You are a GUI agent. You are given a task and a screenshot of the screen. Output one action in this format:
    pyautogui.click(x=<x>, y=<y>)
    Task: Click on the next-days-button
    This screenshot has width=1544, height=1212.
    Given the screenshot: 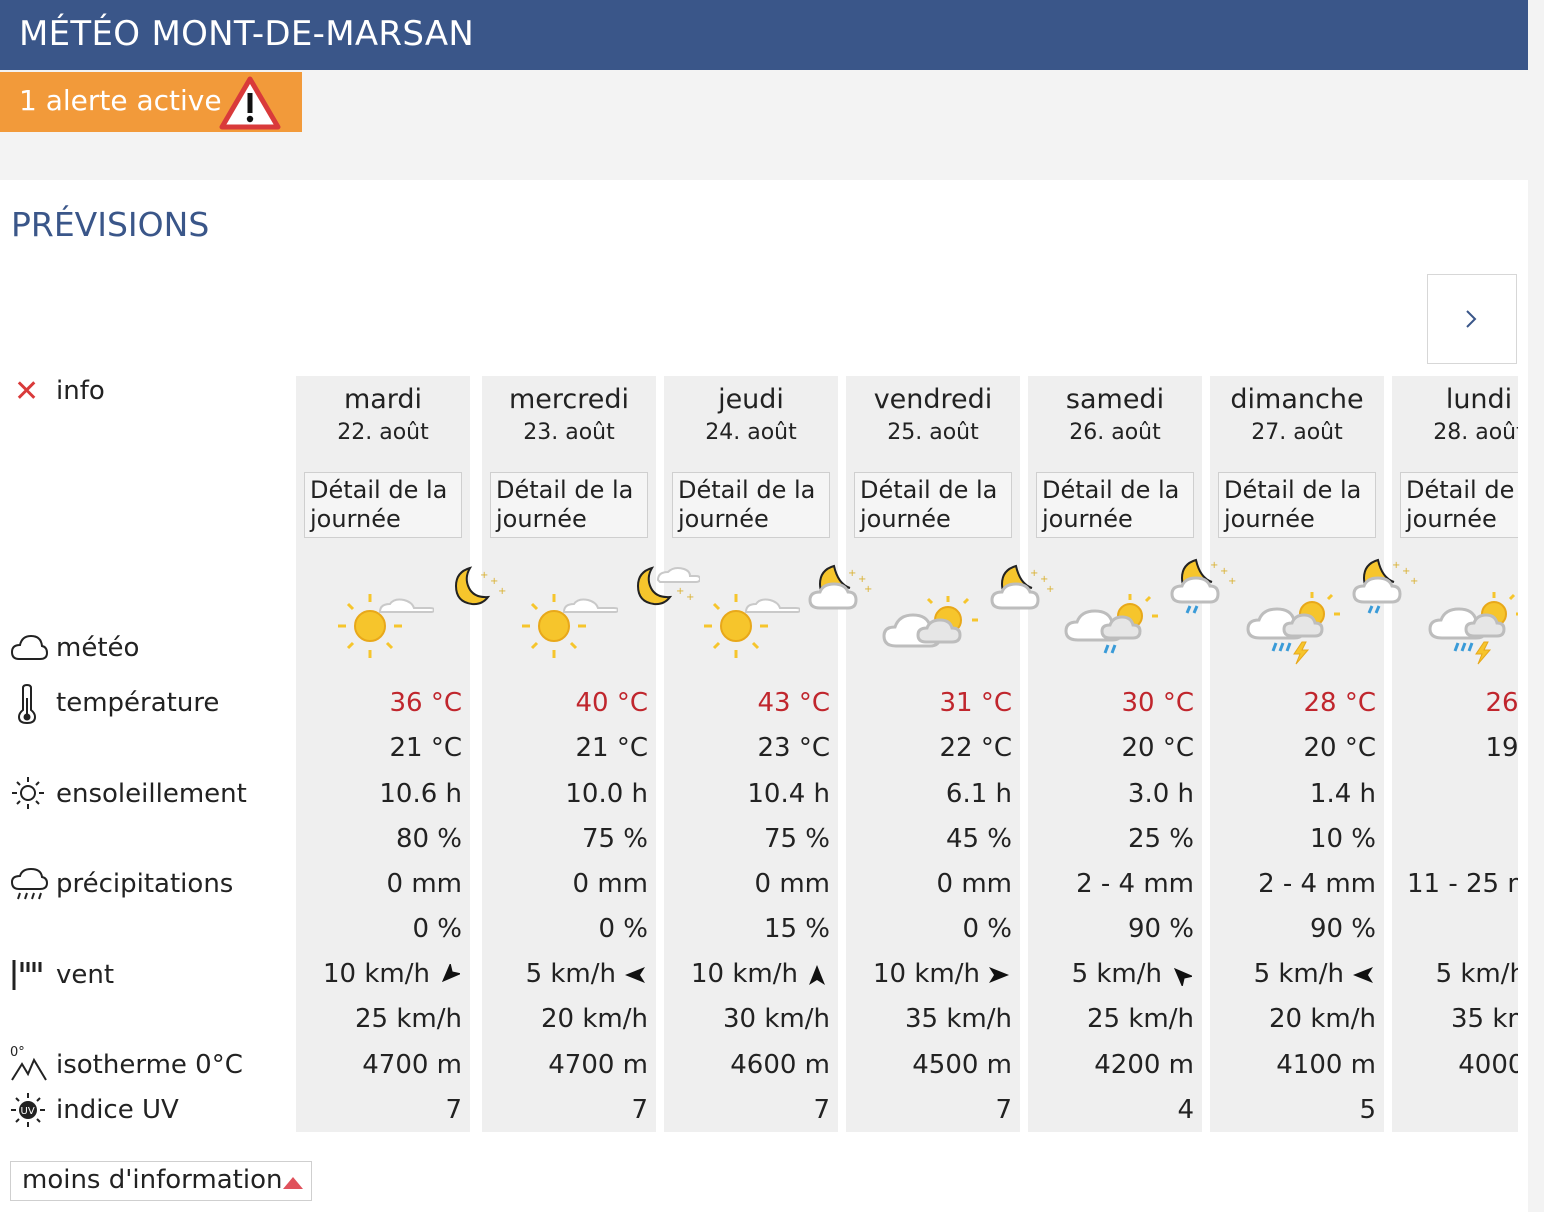 What is the action you would take?
    pyautogui.click(x=1472, y=319)
    